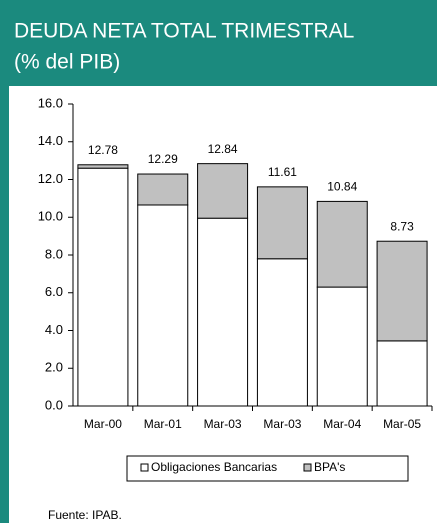 The image size is (437, 528). What do you see at coordinates (342, 187) in the screenshot?
I see `total-label: 10.84` at bounding box center [342, 187].